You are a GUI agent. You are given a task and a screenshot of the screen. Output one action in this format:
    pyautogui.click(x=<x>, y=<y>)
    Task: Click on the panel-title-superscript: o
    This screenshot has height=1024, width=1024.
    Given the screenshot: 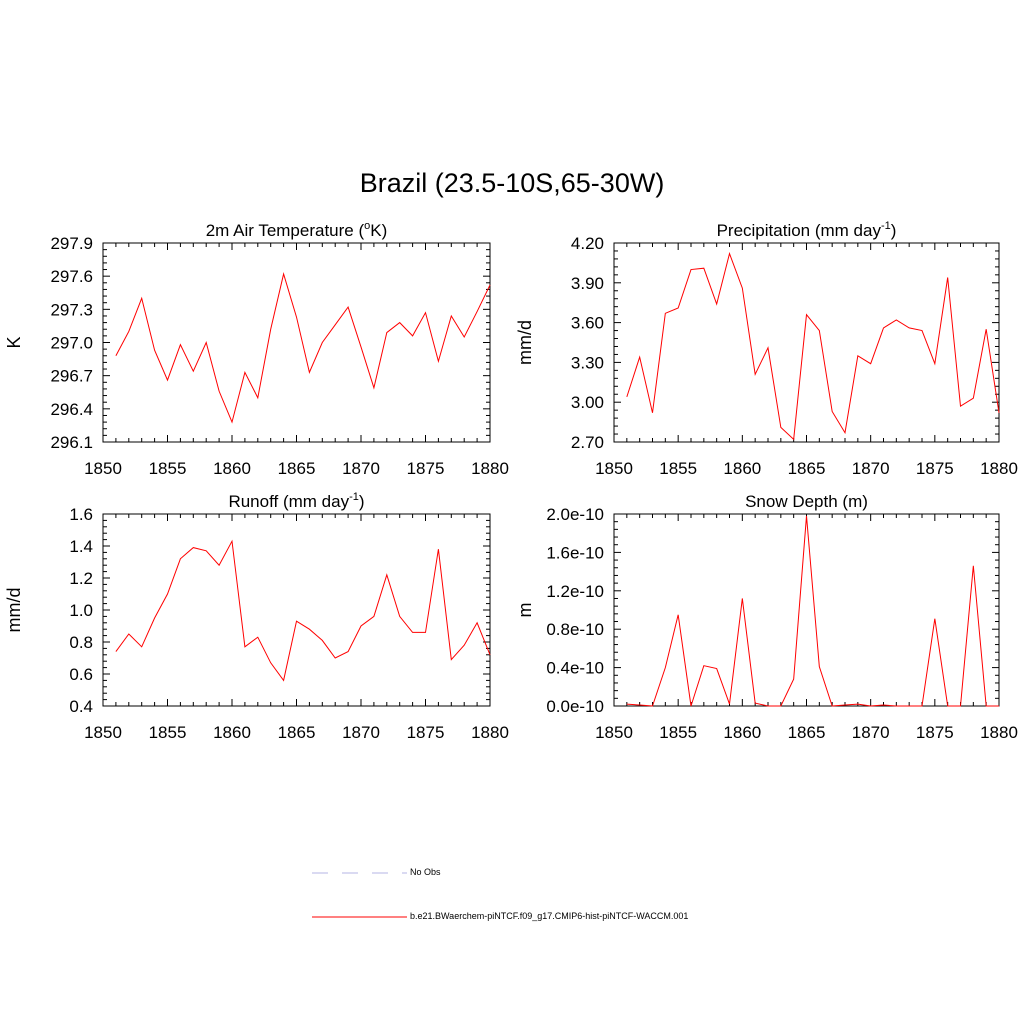 What is the action you would take?
    pyautogui.click(x=367, y=226)
    